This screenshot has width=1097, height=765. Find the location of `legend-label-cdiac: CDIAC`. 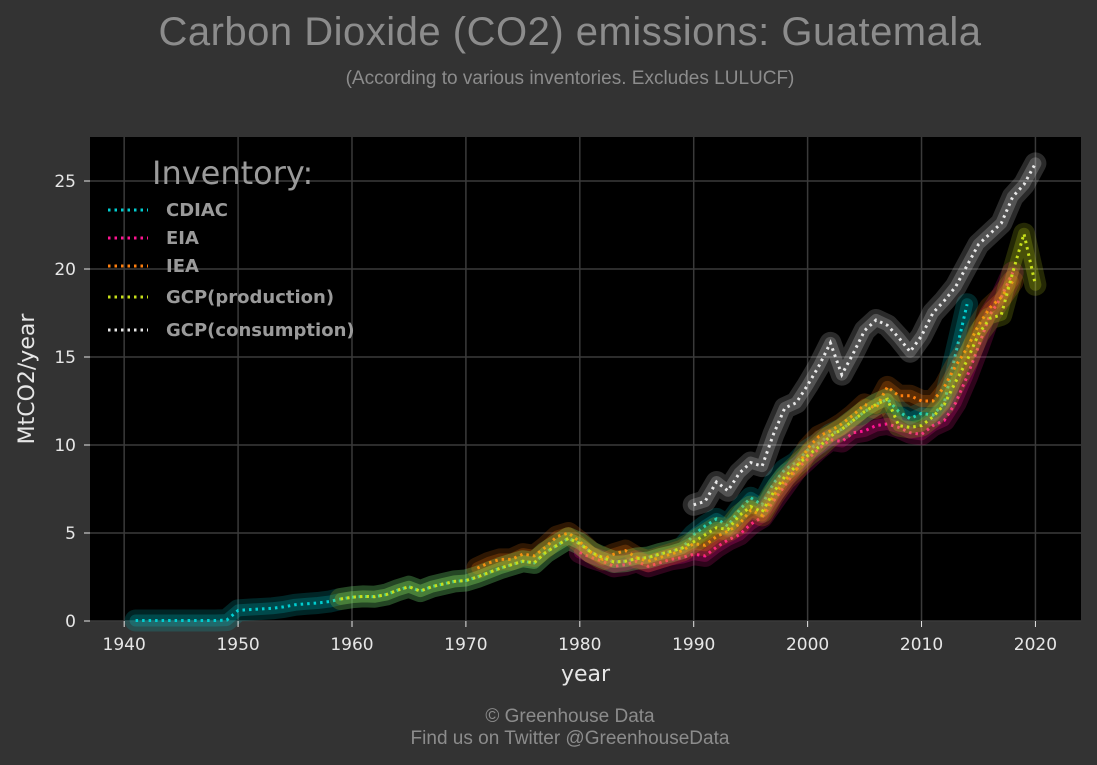

legend-label-cdiac: CDIAC is located at coordinates (197, 210).